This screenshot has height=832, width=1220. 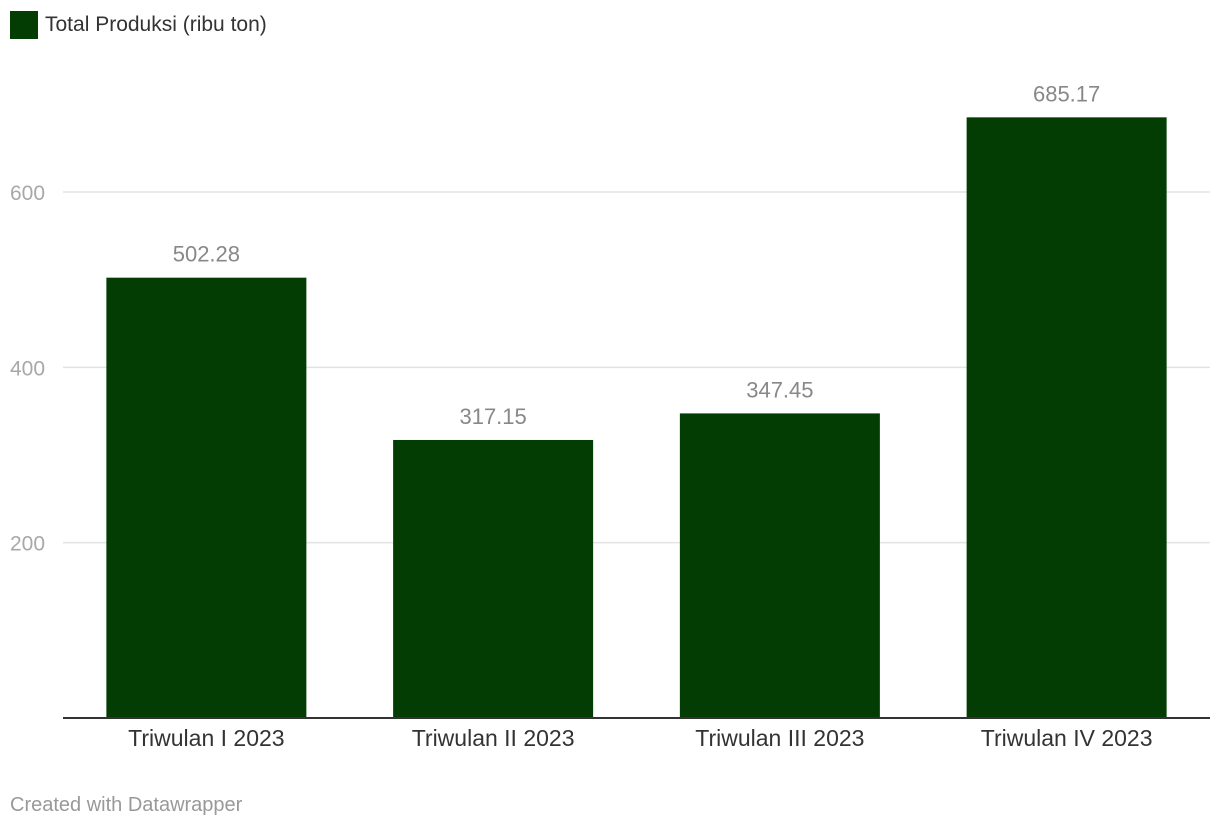 What do you see at coordinates (779, 389) in the screenshot?
I see `bar-value-label-3: 347.45` at bounding box center [779, 389].